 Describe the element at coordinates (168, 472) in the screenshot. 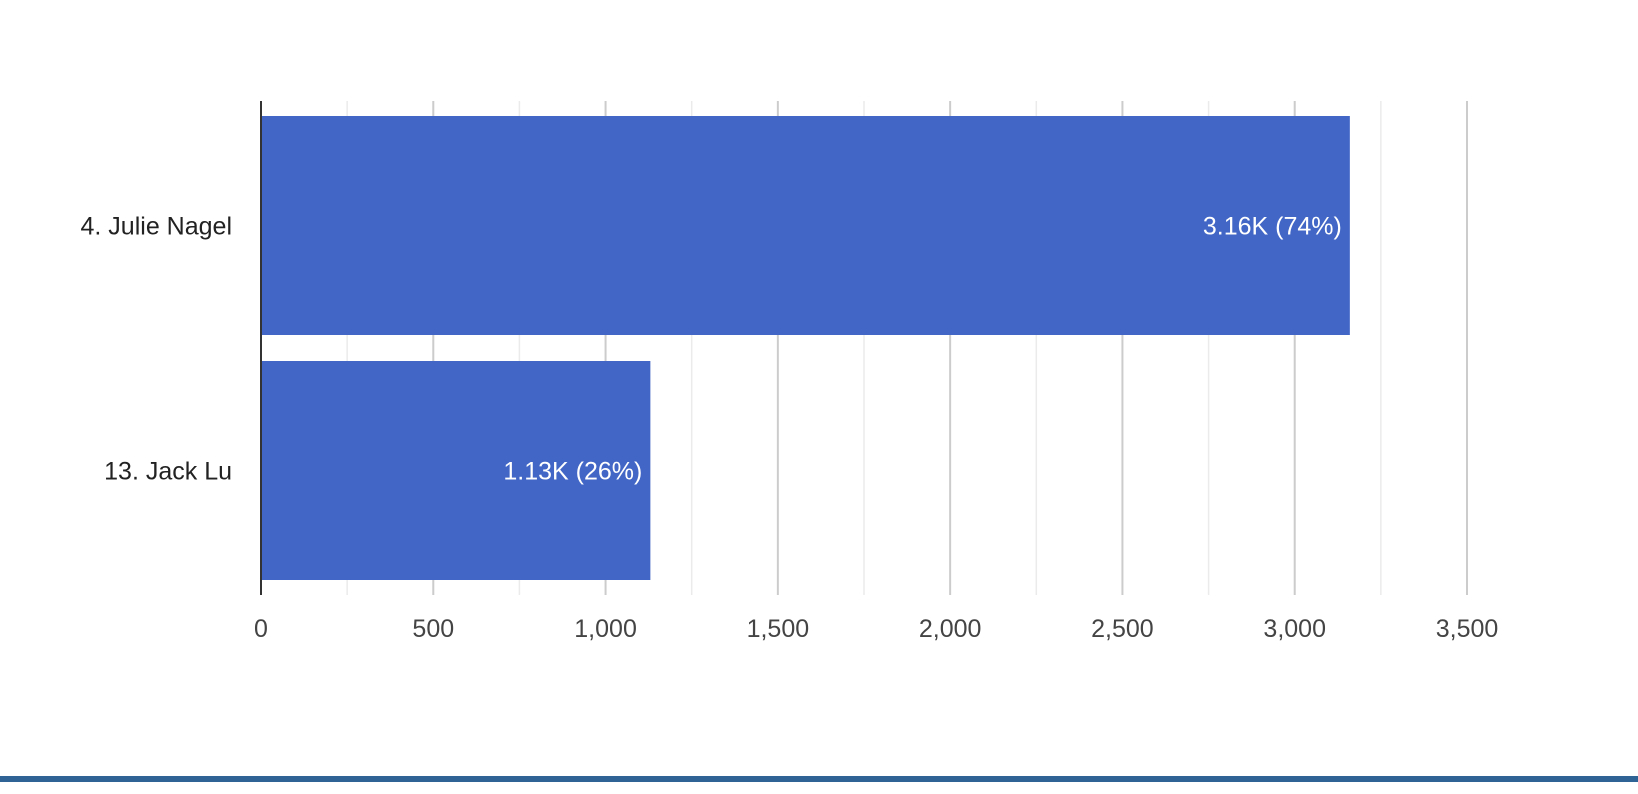

I see `category-label: 13. Jack Lu` at that location.